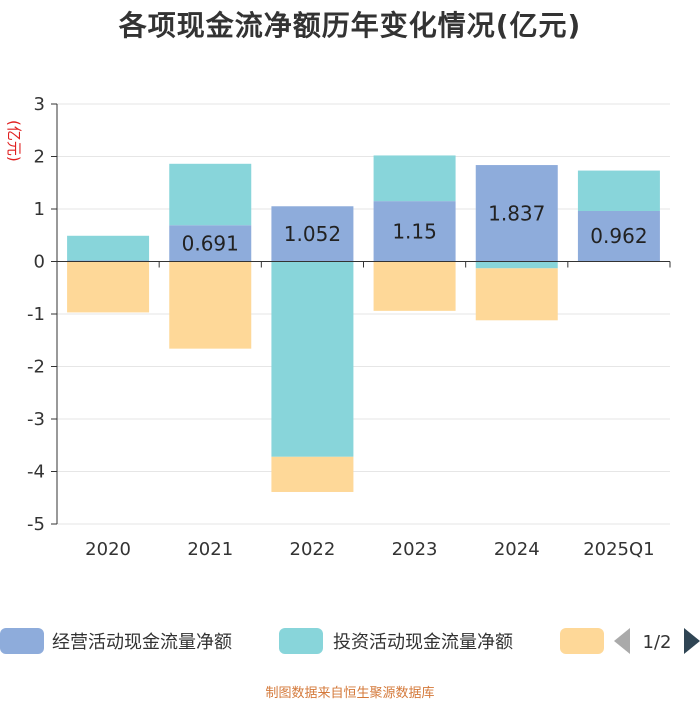  Describe the element at coordinates (582, 641) in the screenshot. I see `legend-swatch-financing` at that location.